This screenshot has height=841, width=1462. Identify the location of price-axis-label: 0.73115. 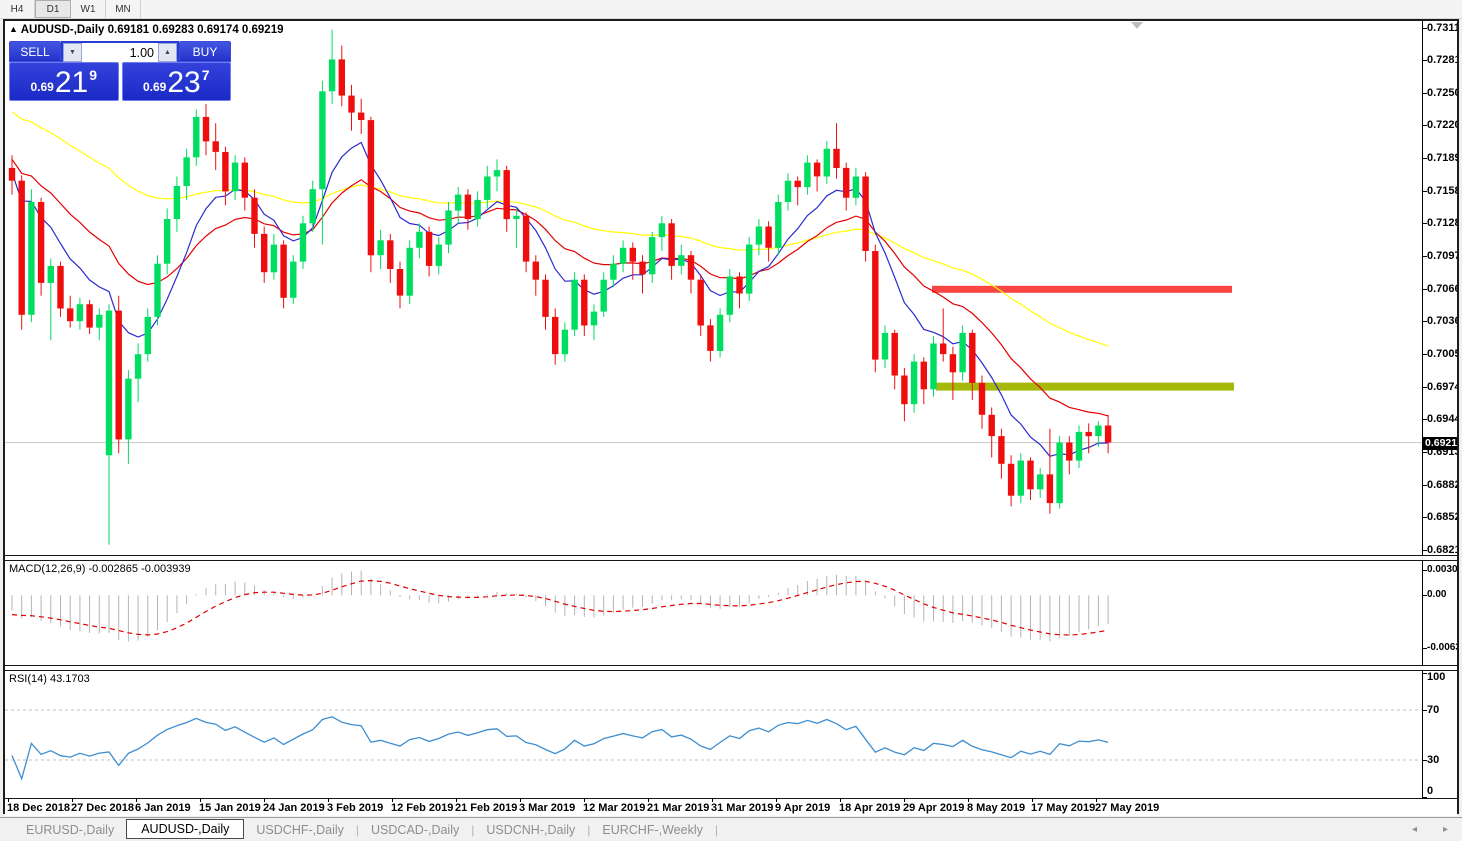
(1442, 28).